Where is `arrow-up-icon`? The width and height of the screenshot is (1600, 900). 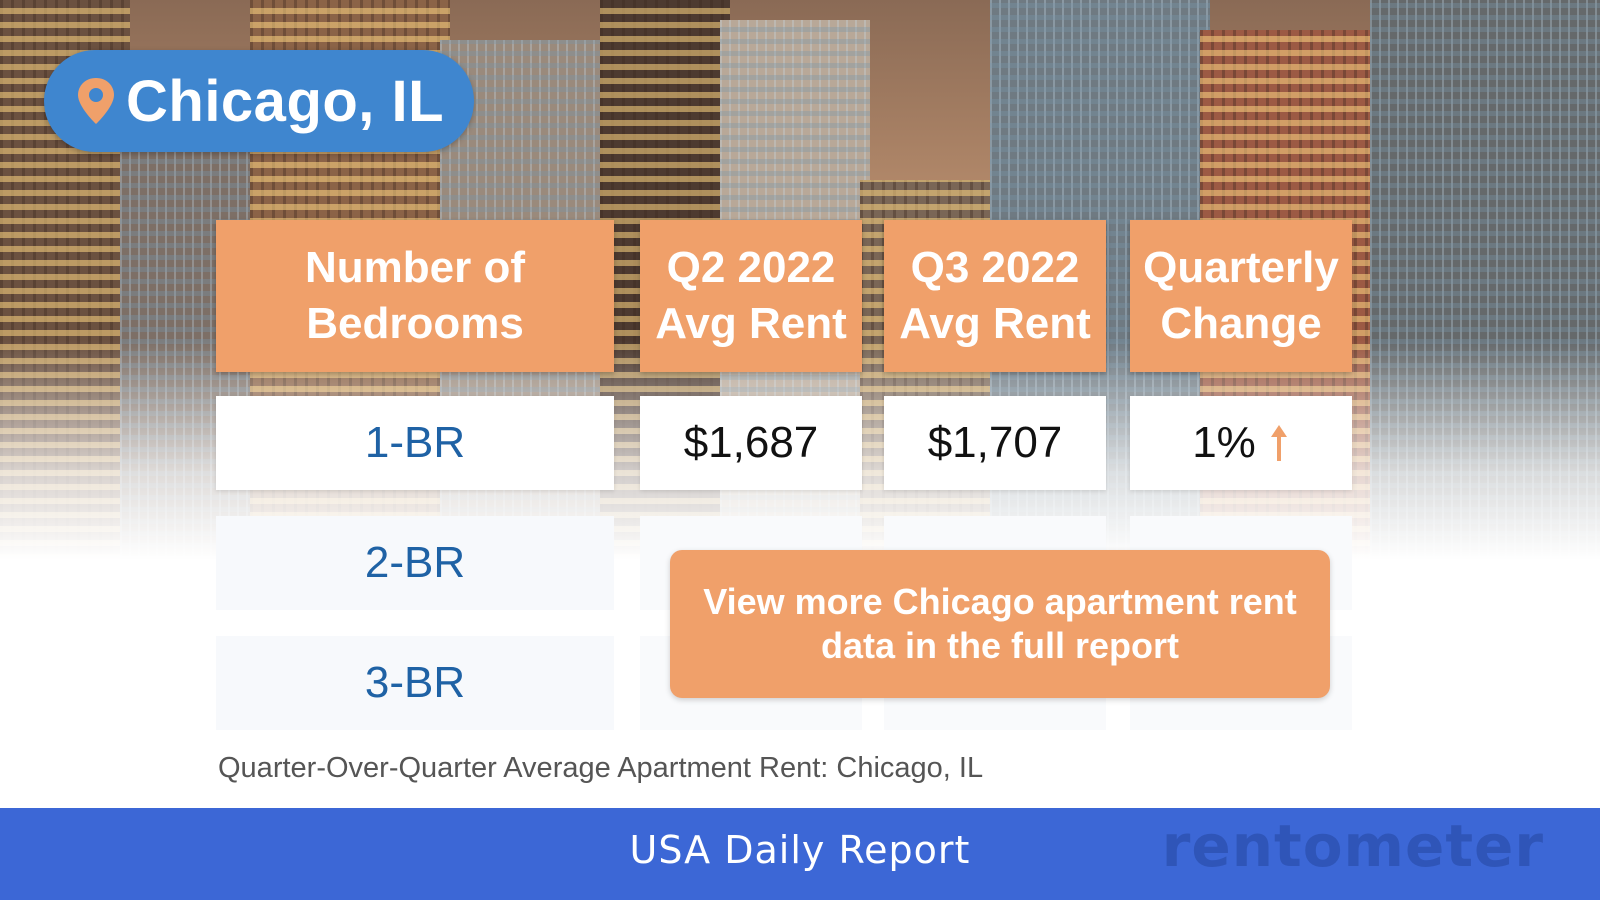 arrow-up-icon is located at coordinates (1278, 443).